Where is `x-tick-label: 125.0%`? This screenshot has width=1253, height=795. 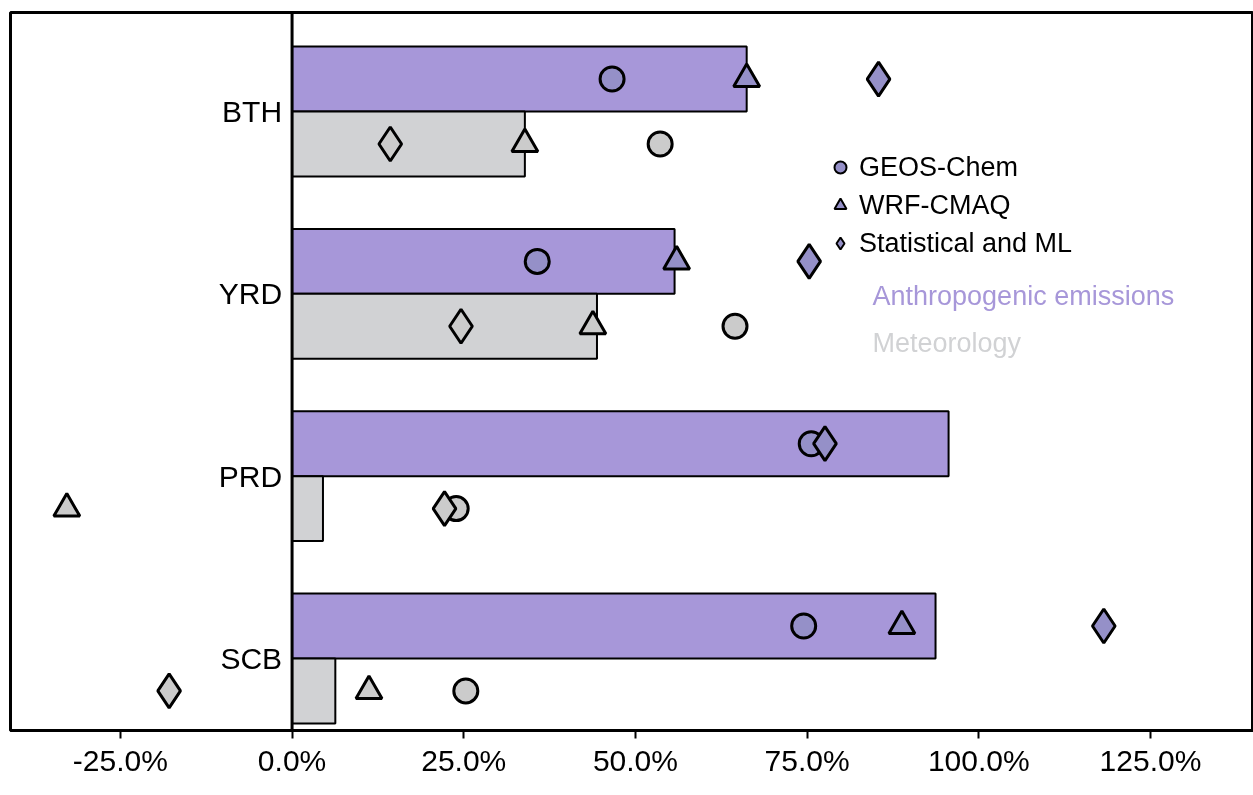 x-tick-label: 125.0% is located at coordinates (1150, 760).